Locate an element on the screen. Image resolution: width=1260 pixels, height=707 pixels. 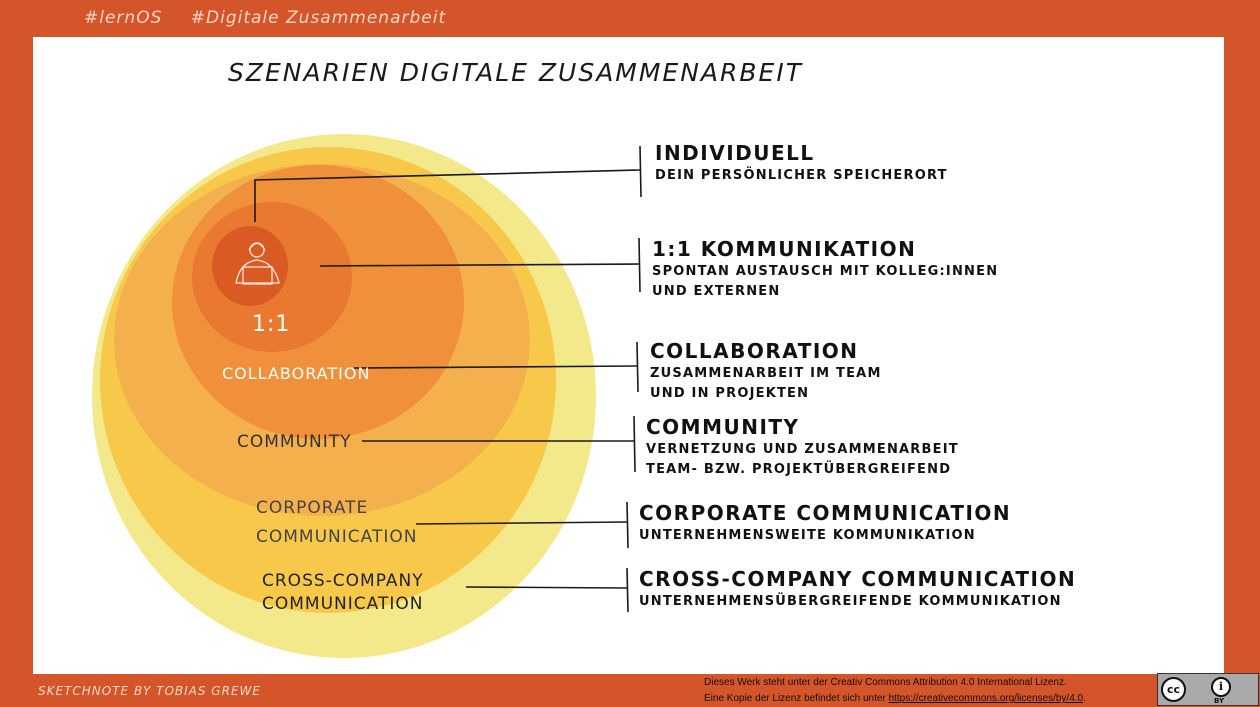
description-line: Zusammenarbeit im Team is located at coordinates (766, 373).